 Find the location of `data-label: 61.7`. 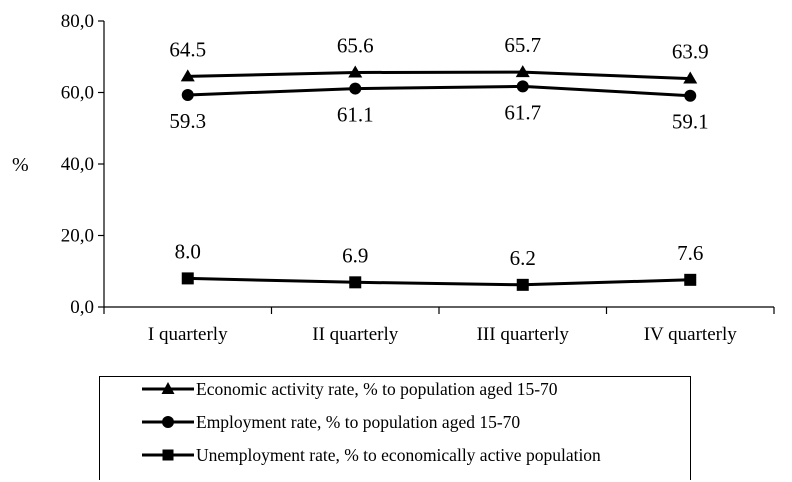

data-label: 61.7 is located at coordinates (522, 112).